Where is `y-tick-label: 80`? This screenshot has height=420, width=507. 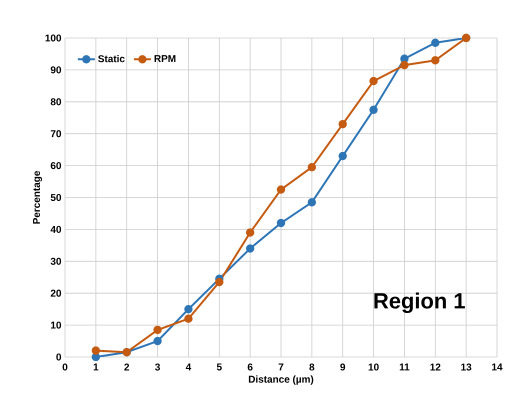
y-tick-label: 80 is located at coordinates (56, 102).